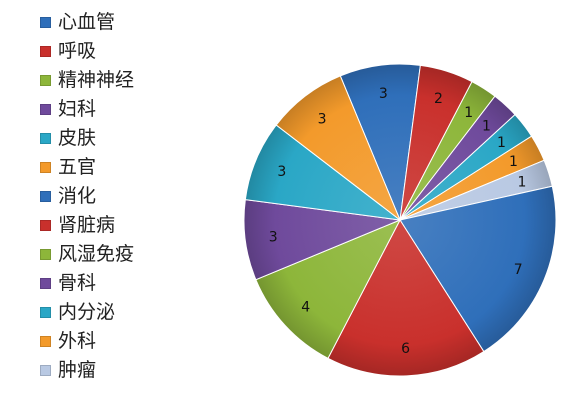  I want to click on legend-item: 五官, so click(87, 167).